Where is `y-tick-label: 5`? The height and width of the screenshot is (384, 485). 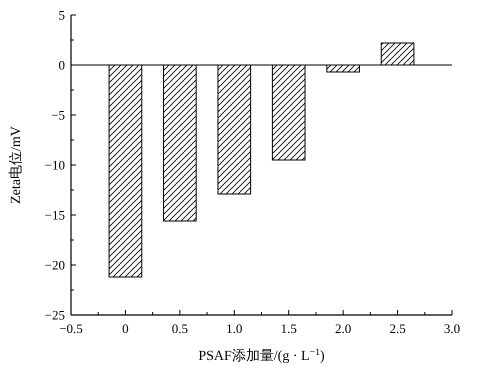 y-tick-label: 5 is located at coordinates (61, 15).